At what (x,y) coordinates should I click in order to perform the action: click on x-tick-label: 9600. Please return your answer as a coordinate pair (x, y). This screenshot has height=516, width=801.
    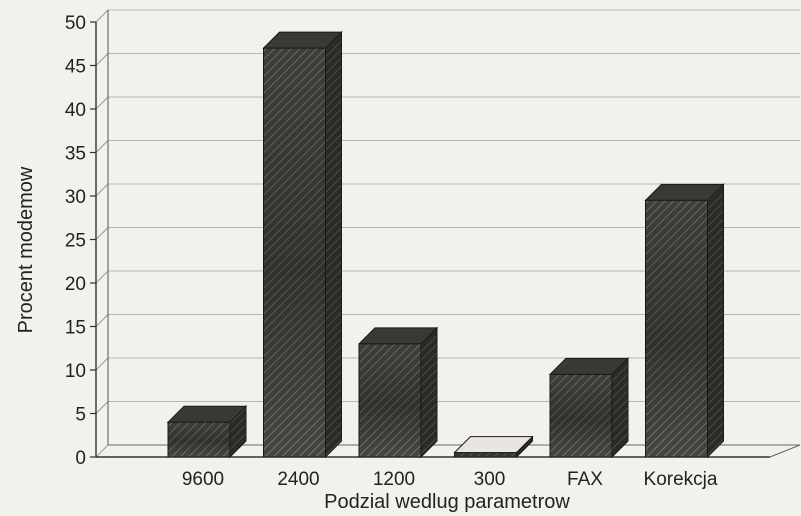
    Looking at the image, I should click on (203, 479).